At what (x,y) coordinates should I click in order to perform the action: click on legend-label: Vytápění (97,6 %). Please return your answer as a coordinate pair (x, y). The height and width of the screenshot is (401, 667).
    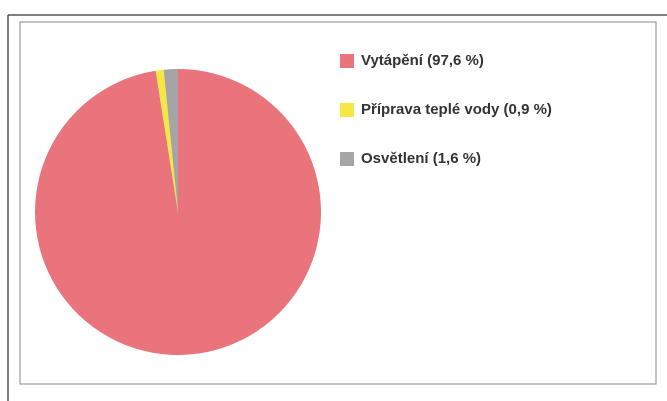
    Looking at the image, I should click on (422, 60).